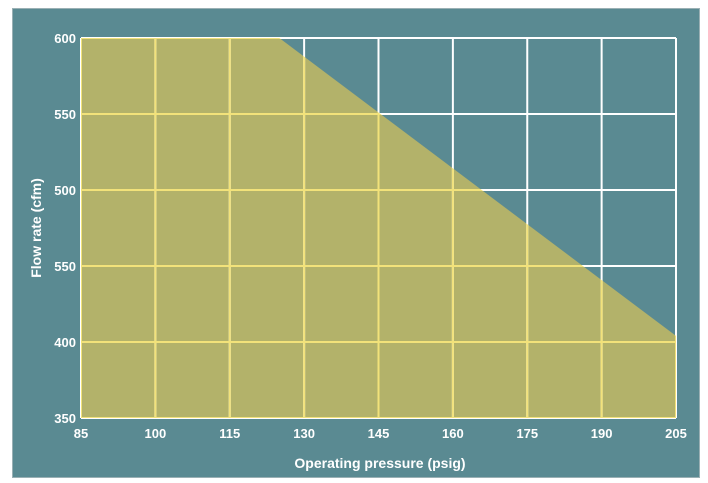 This screenshot has width=708, height=483. Describe the element at coordinates (65, 342) in the screenshot. I see `y-tick-label-400: 400` at that location.